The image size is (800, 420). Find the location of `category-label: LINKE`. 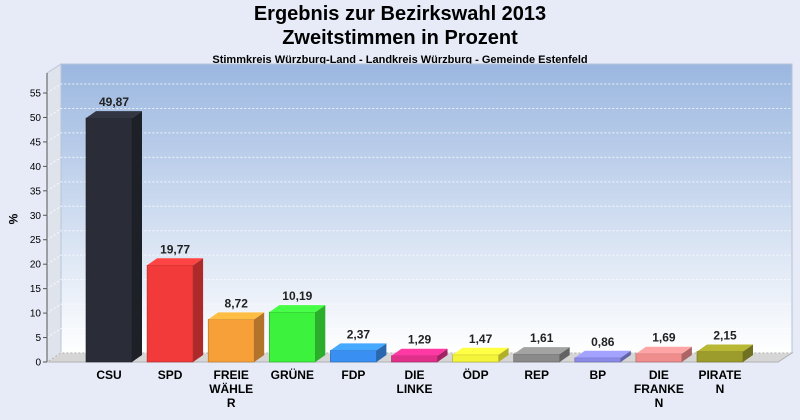

category-label: LINKE is located at coordinates (415, 389).